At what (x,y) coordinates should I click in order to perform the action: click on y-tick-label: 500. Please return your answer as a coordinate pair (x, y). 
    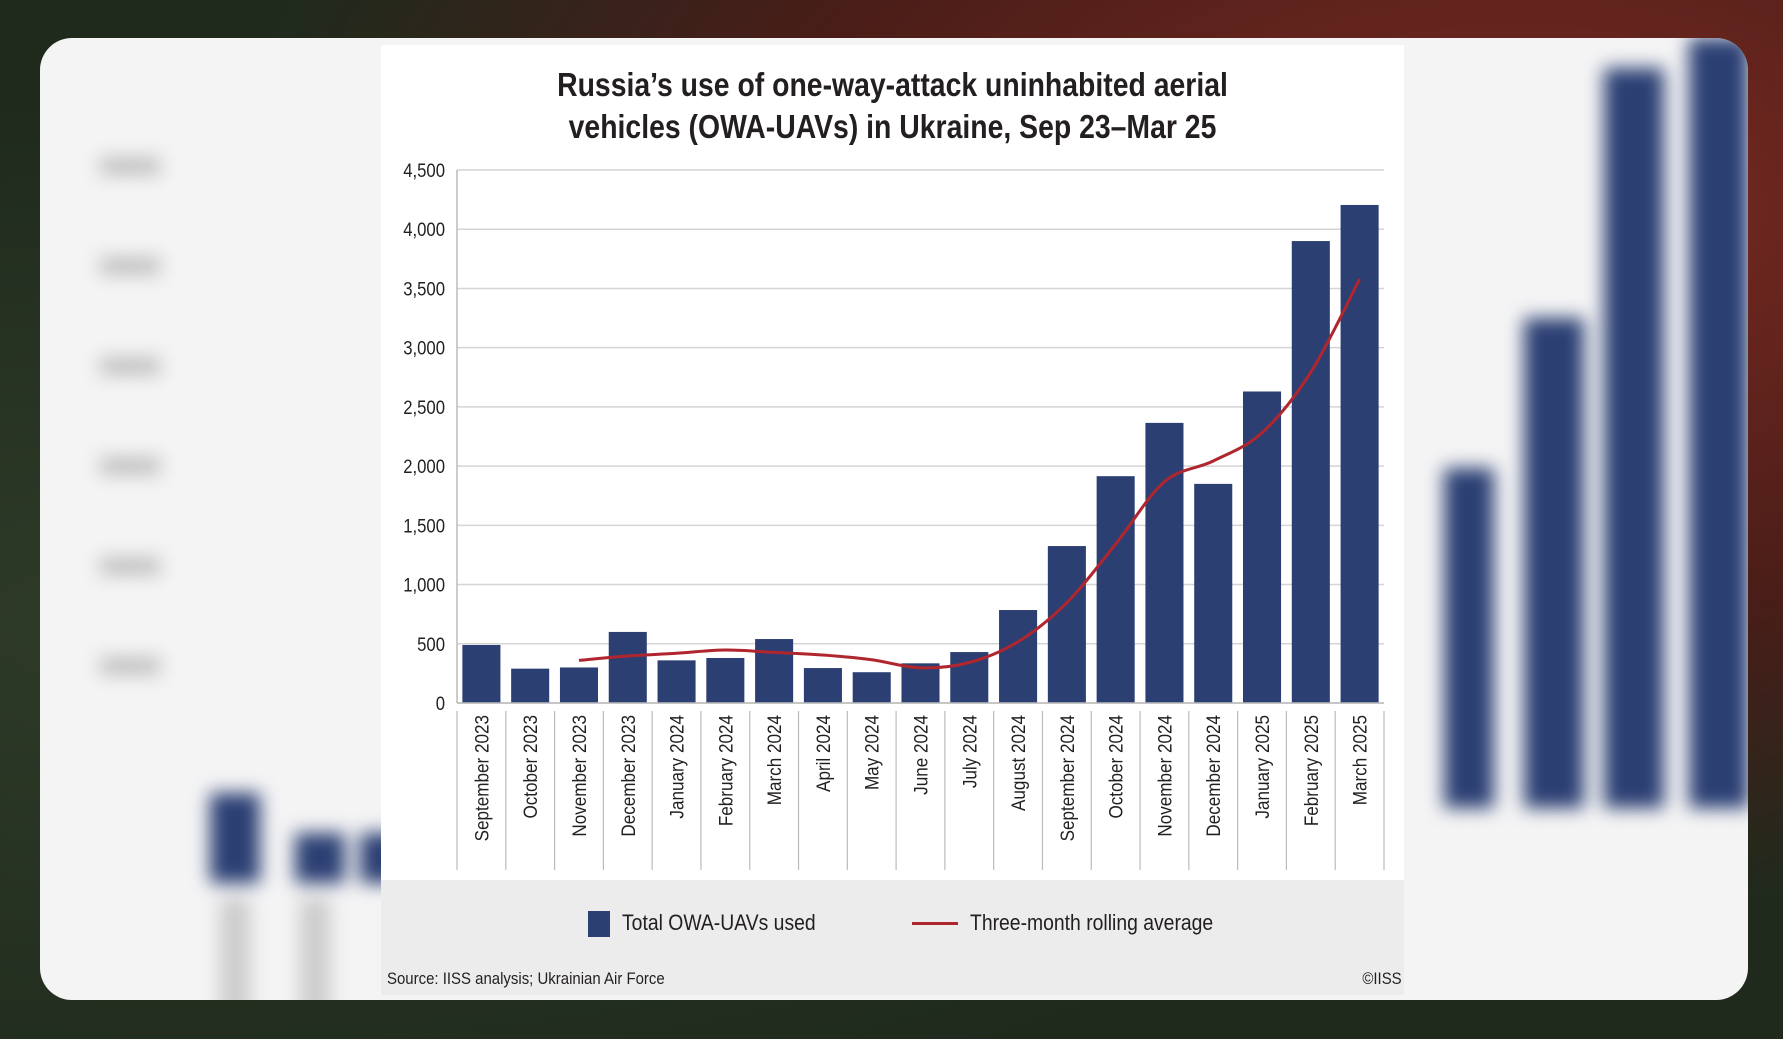
    Looking at the image, I should click on (431, 644).